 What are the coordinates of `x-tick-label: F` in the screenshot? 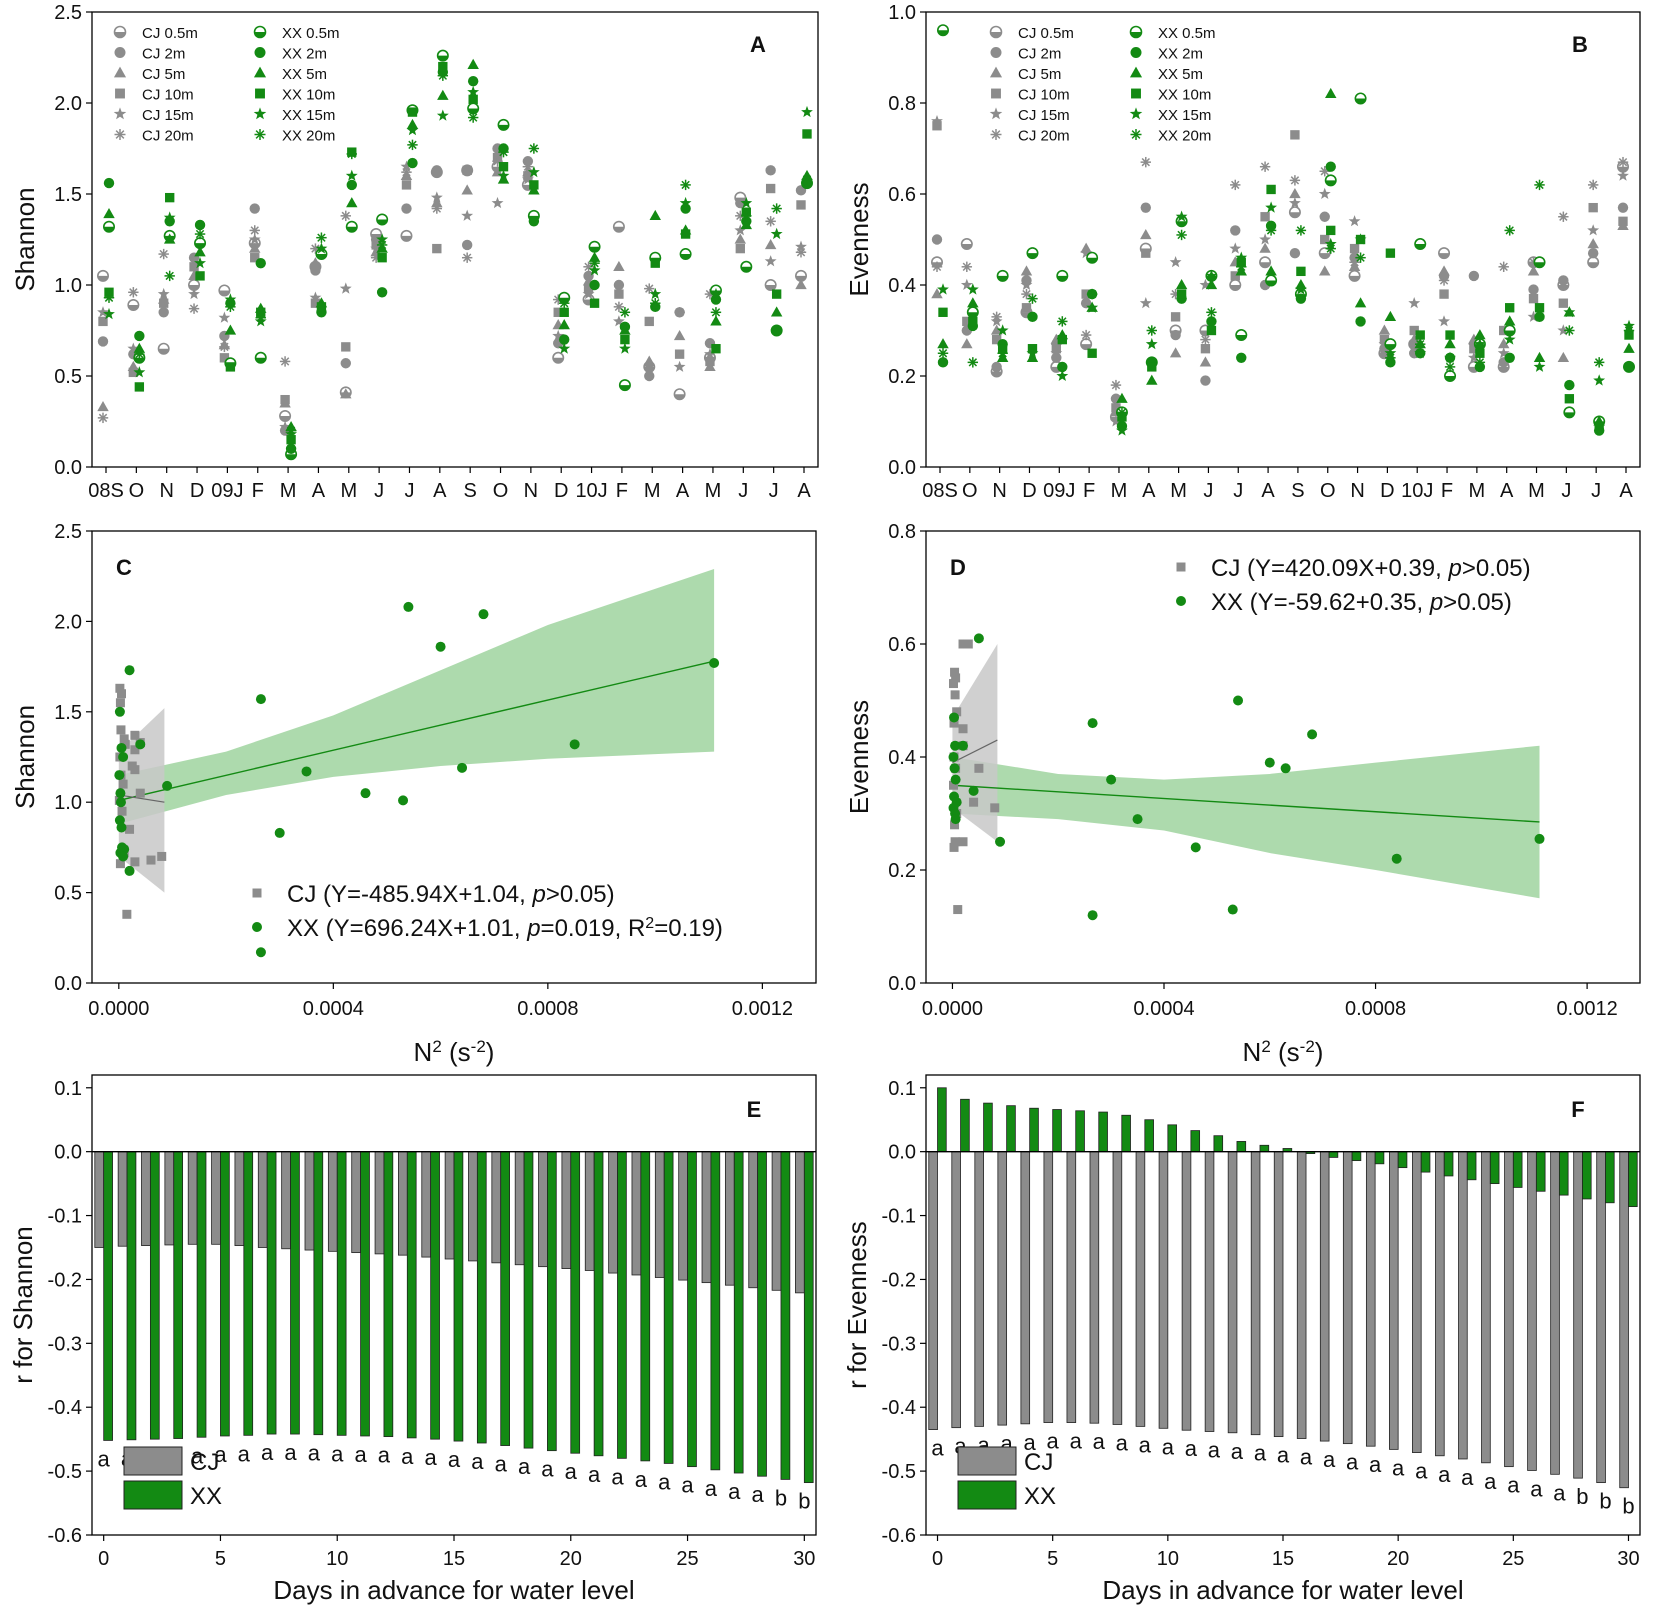 It's located at (1089, 491).